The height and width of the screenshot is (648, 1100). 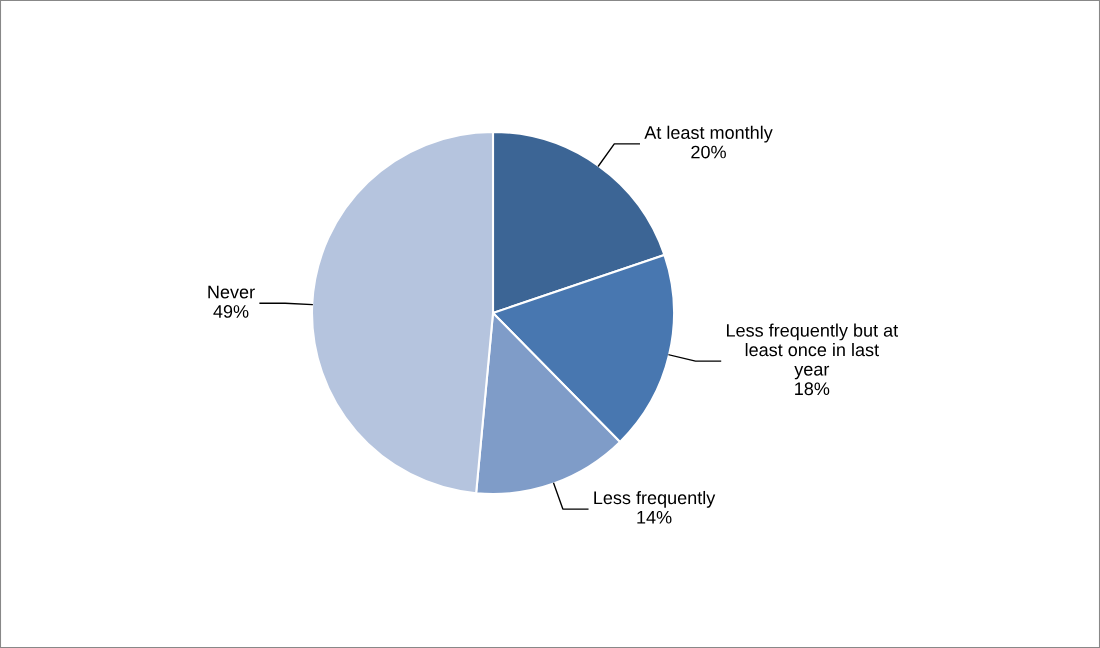 I want to click on data-label: 18%, so click(x=812, y=389).